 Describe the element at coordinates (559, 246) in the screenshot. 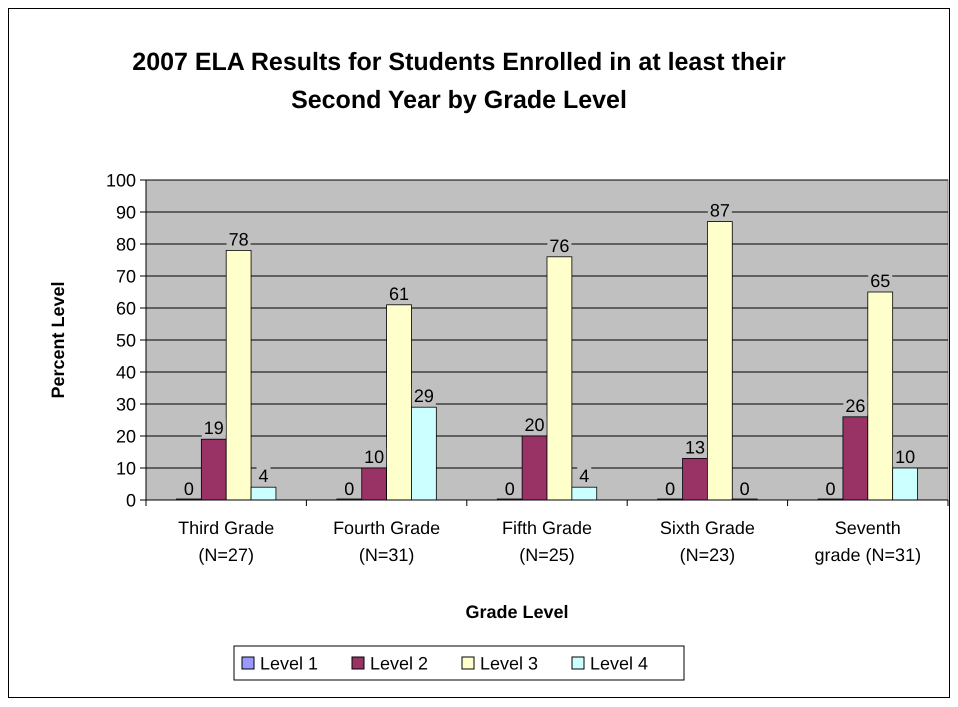

I see `data-label: 76` at that location.